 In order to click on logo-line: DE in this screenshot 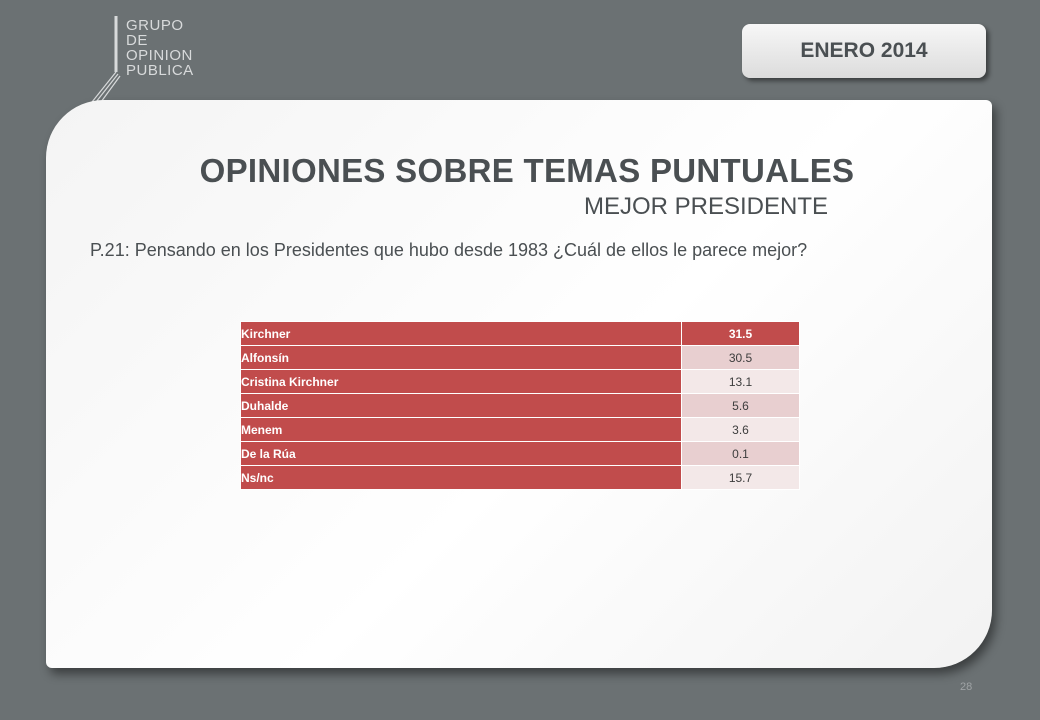, I will do `click(137, 40)`.